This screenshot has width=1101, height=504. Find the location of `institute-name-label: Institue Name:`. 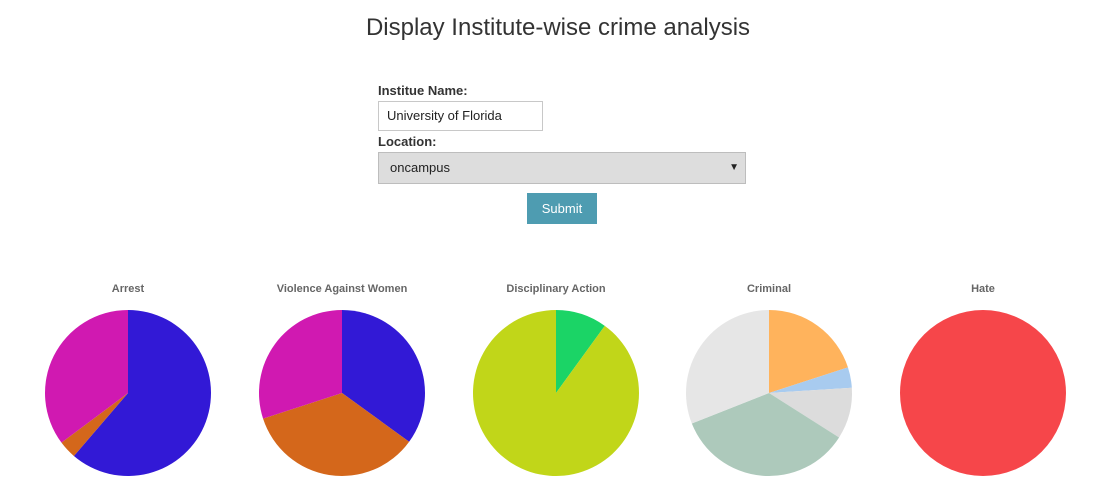

institute-name-label: Institue Name: is located at coordinates (423, 90).